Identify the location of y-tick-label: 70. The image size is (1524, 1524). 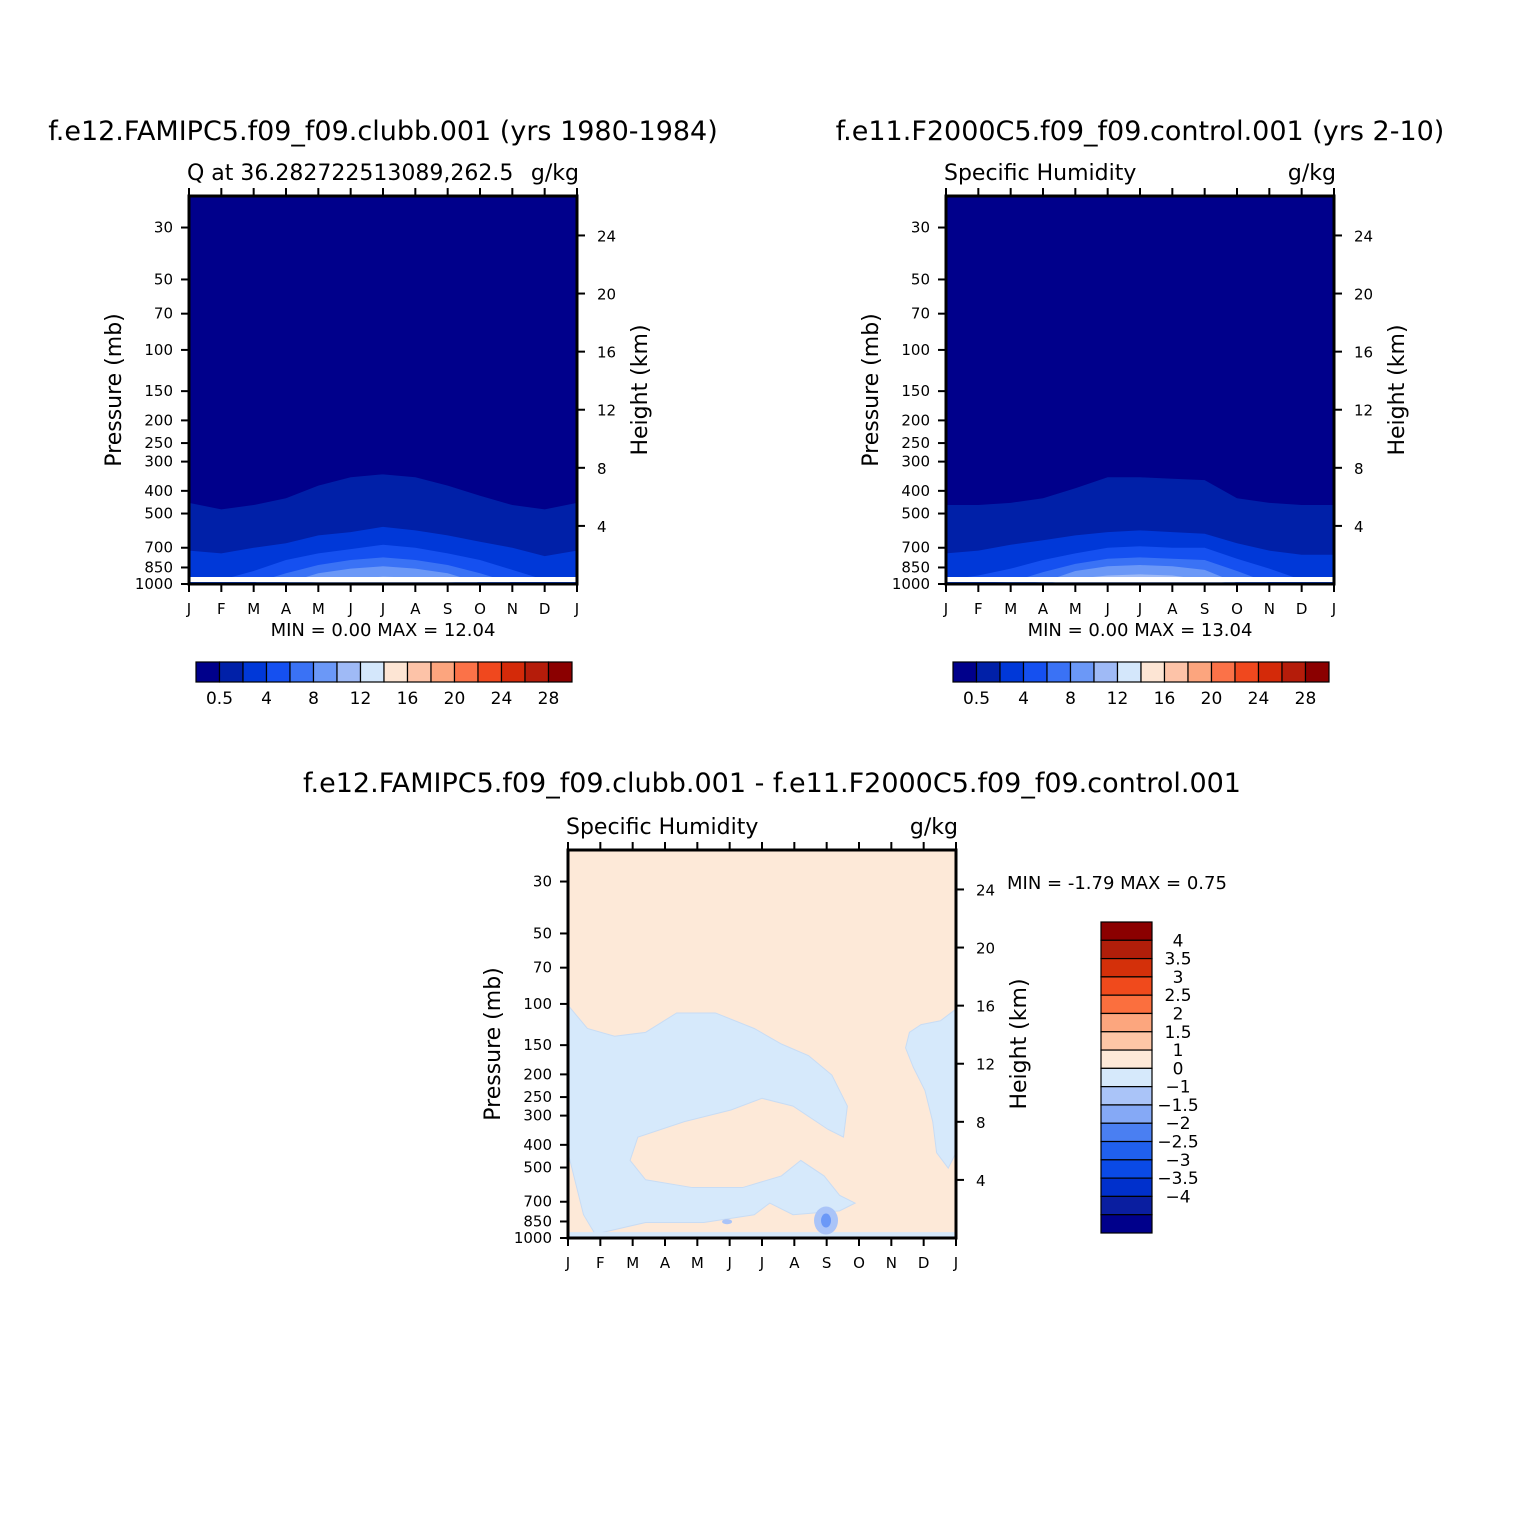
(920, 314).